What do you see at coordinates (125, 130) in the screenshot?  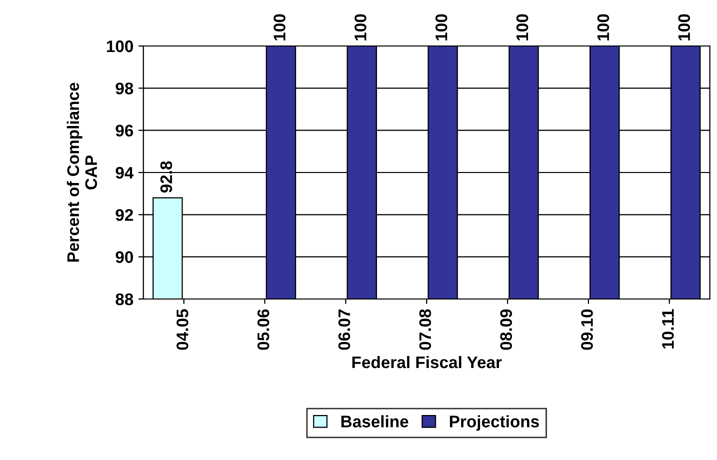 I see `y-tick-label: 96` at bounding box center [125, 130].